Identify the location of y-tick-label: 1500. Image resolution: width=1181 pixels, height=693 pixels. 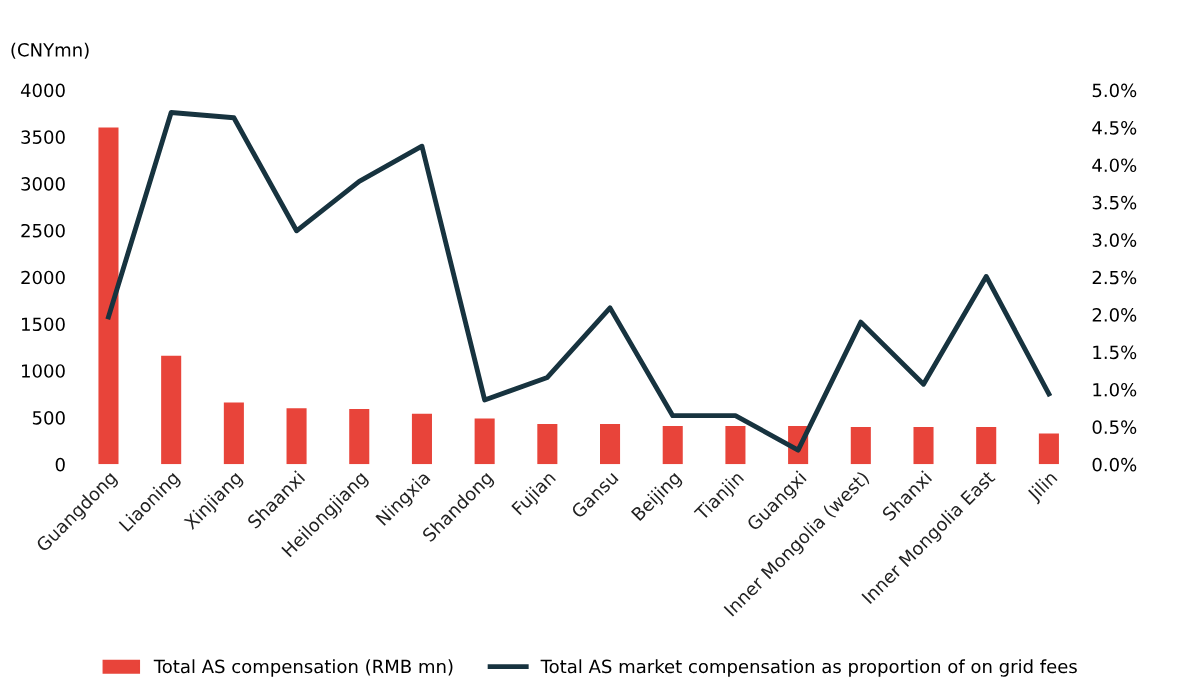
(43, 324).